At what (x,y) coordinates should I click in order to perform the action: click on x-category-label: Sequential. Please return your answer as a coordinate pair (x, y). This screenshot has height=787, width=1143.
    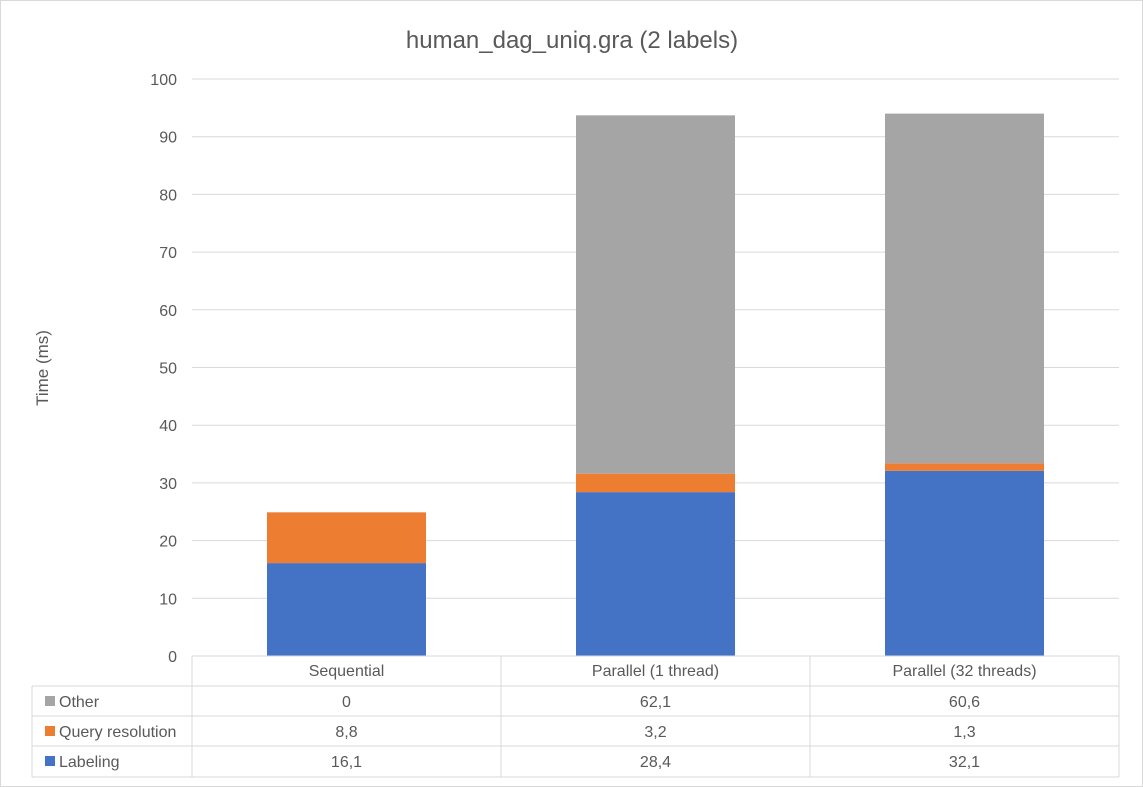
    Looking at the image, I should click on (347, 671).